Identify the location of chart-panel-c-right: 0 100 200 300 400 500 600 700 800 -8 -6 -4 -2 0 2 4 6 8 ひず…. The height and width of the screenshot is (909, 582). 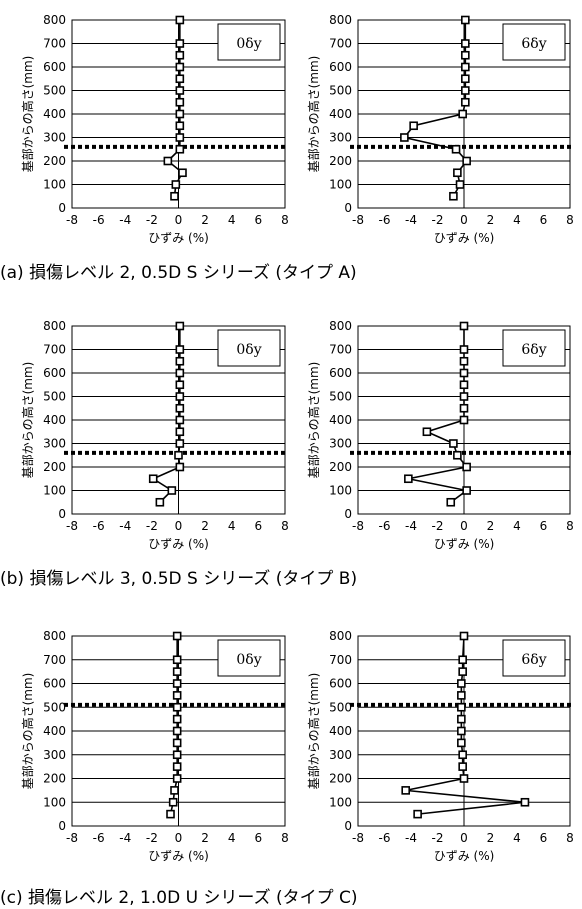
(440, 746).